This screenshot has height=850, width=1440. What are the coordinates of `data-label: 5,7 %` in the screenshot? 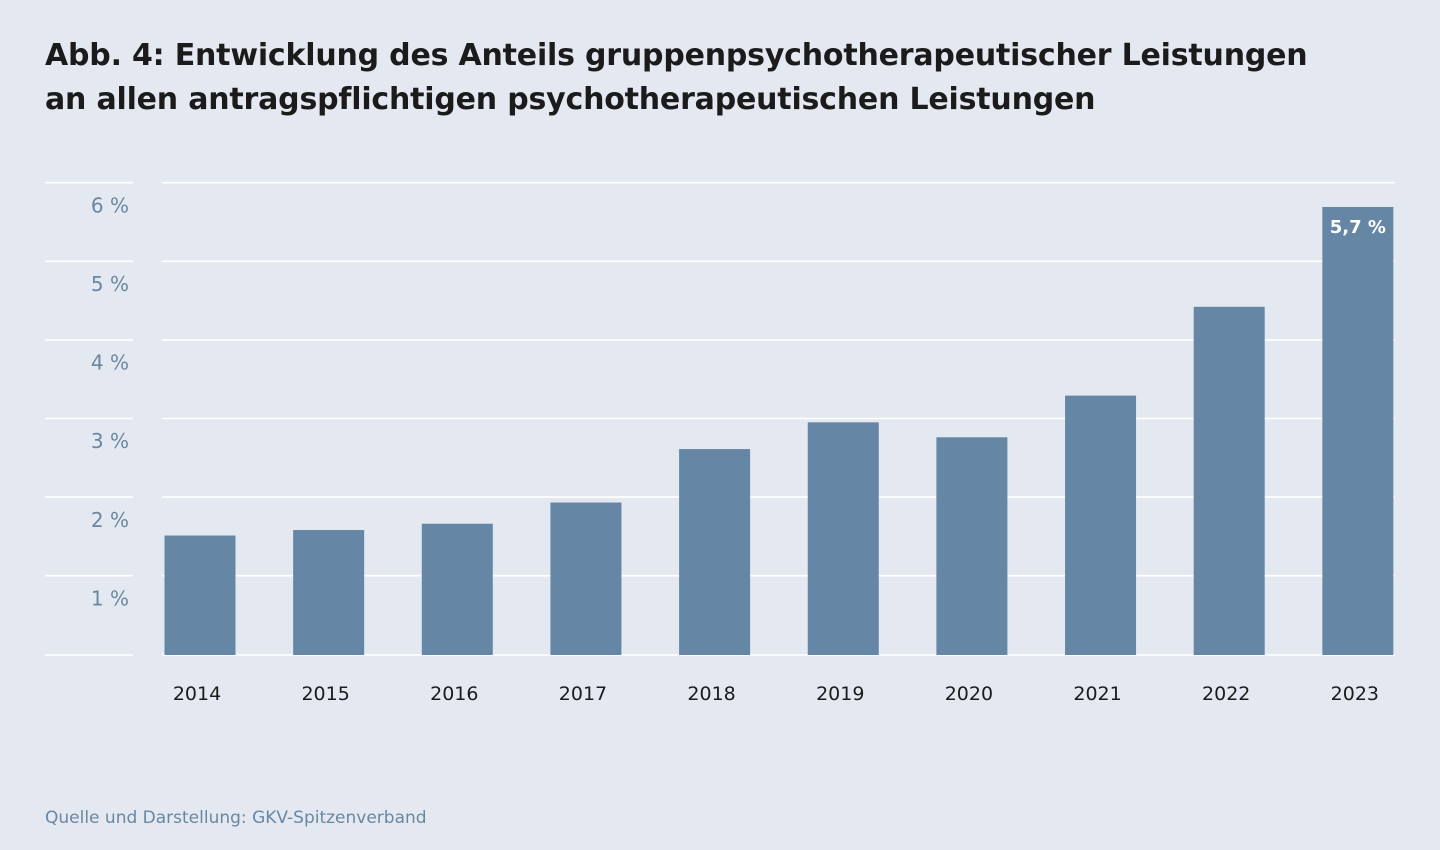 It's located at (1358, 227).